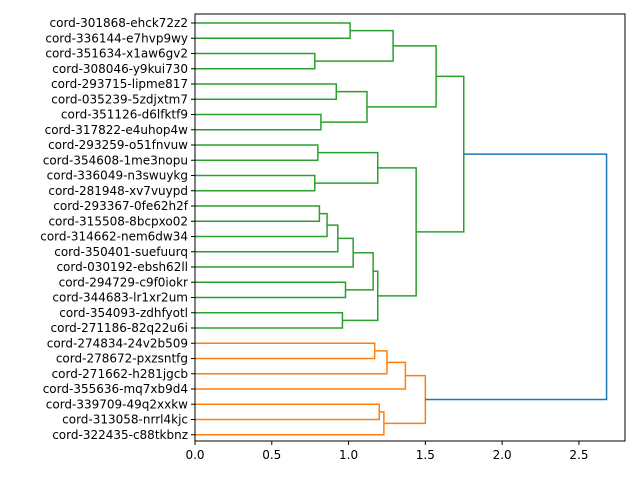 Image resolution: width=640 pixels, height=480 pixels. What do you see at coordinates (121, 206) in the screenshot?
I see `leaf-label: cord-293367-0fe62h2f` at bounding box center [121, 206].